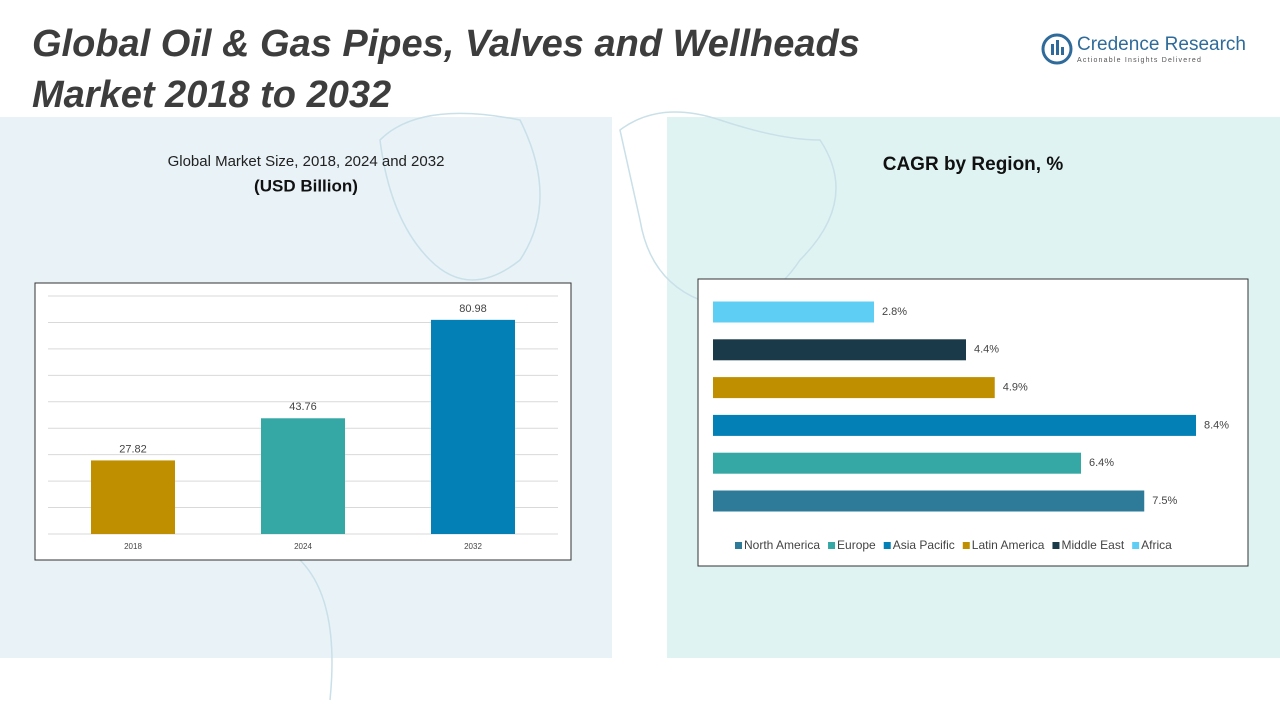 Image resolution: width=1280 pixels, height=720 pixels. What do you see at coordinates (973, 164) in the screenshot?
I see `chart-title: CAGR by Region, %` at bounding box center [973, 164].